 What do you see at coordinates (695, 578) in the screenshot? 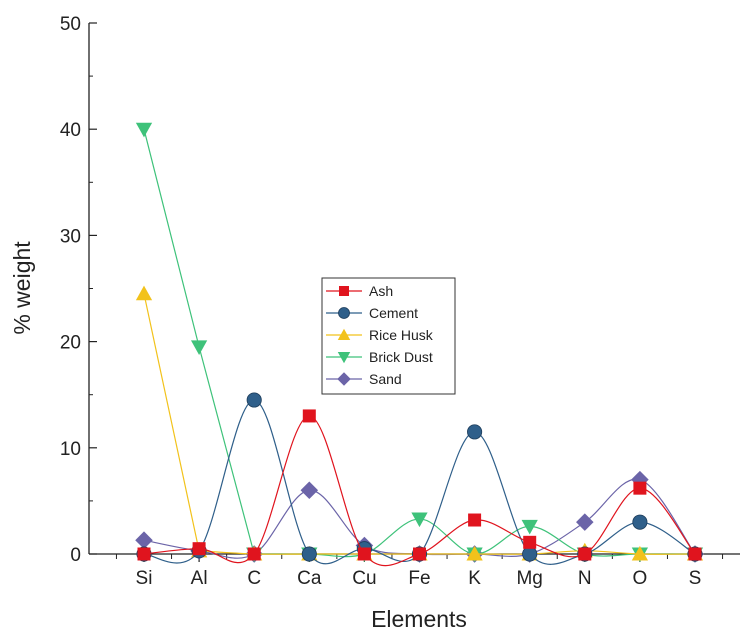
I see `x-tick-label: S` at bounding box center [695, 578].